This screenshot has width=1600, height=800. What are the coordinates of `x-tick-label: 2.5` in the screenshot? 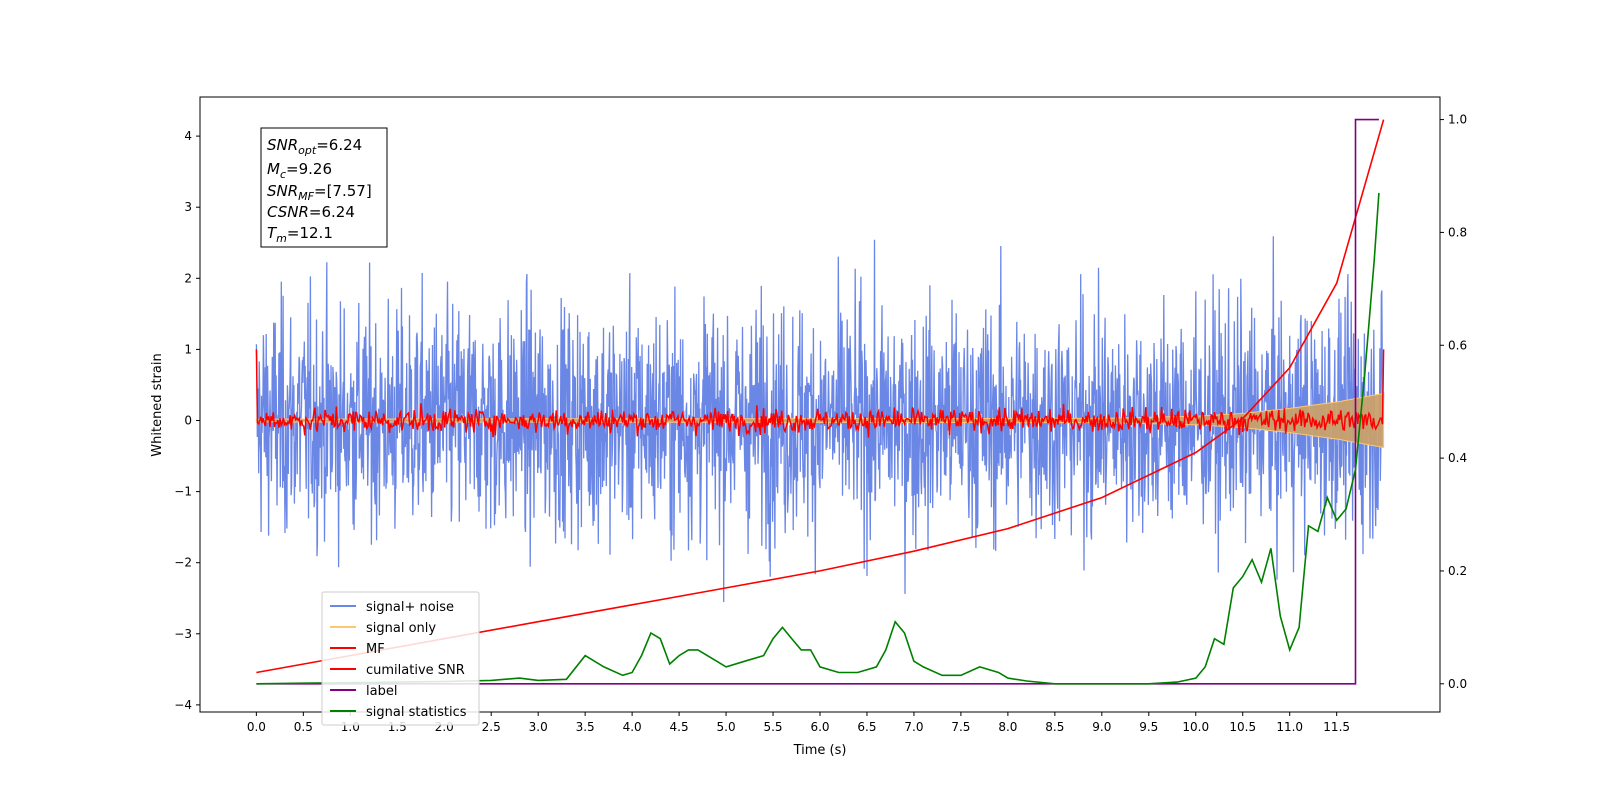 It's located at (491, 727).